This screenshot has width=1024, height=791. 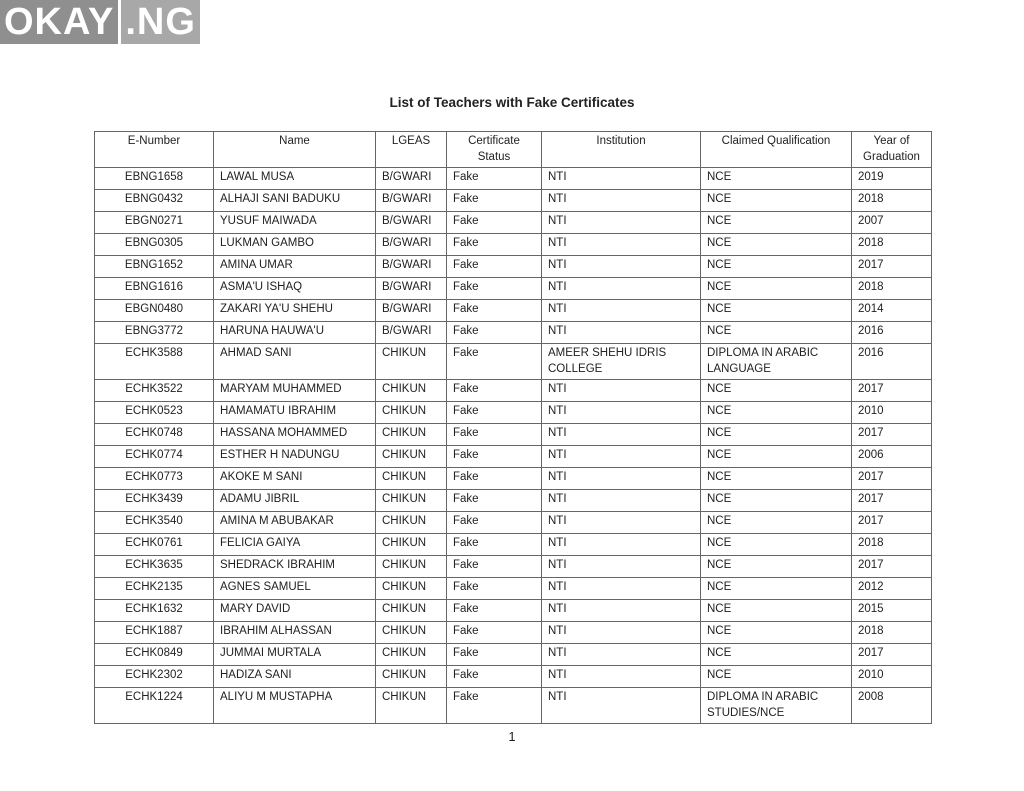 I want to click on cell-e-number: ECHK1887, so click(x=154, y=632).